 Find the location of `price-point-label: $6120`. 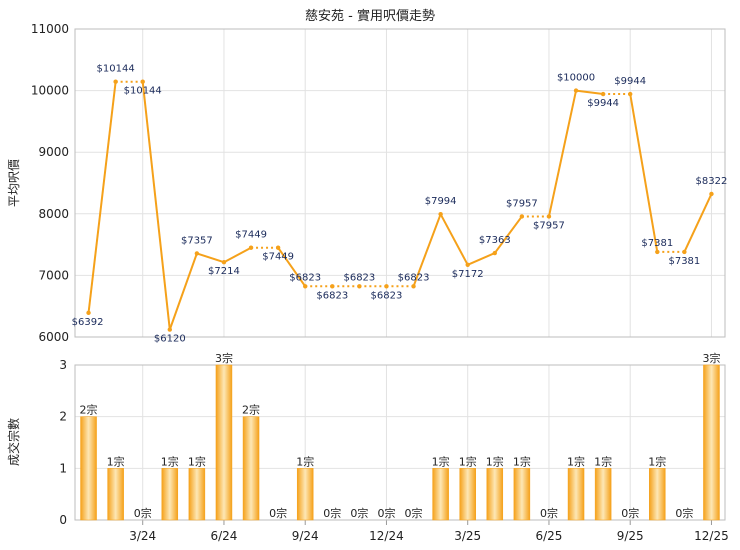

price-point-label: $6120 is located at coordinates (170, 339).